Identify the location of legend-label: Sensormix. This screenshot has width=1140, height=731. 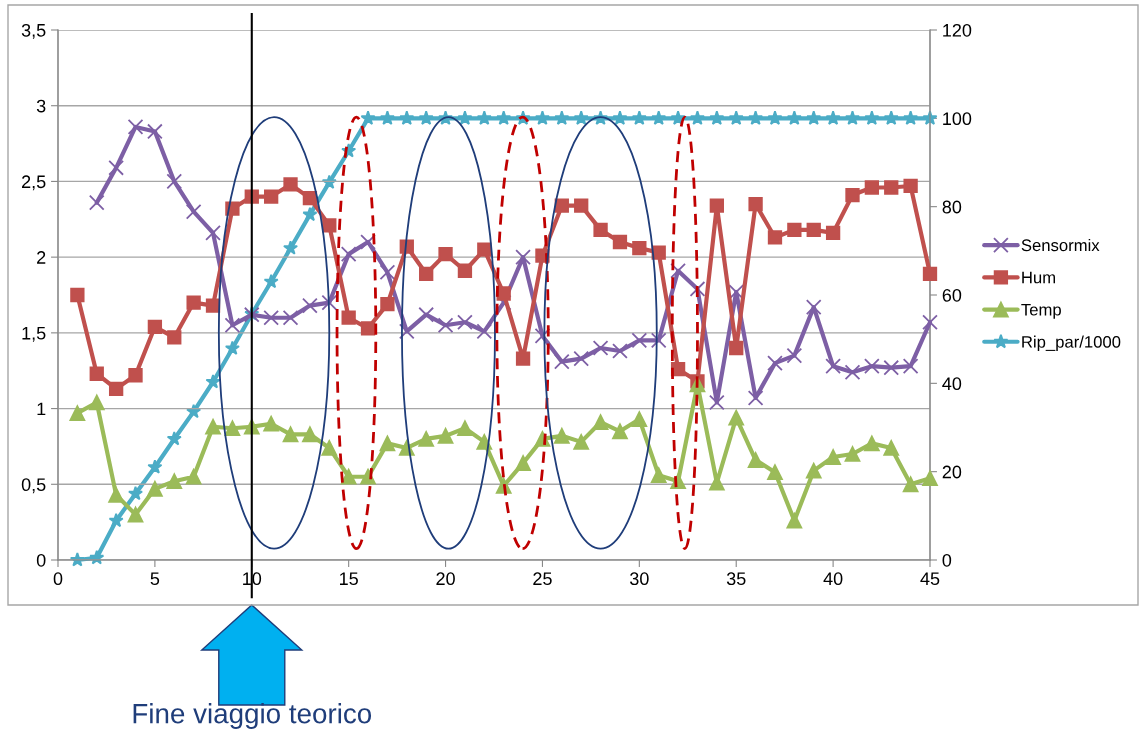
(1060, 245).